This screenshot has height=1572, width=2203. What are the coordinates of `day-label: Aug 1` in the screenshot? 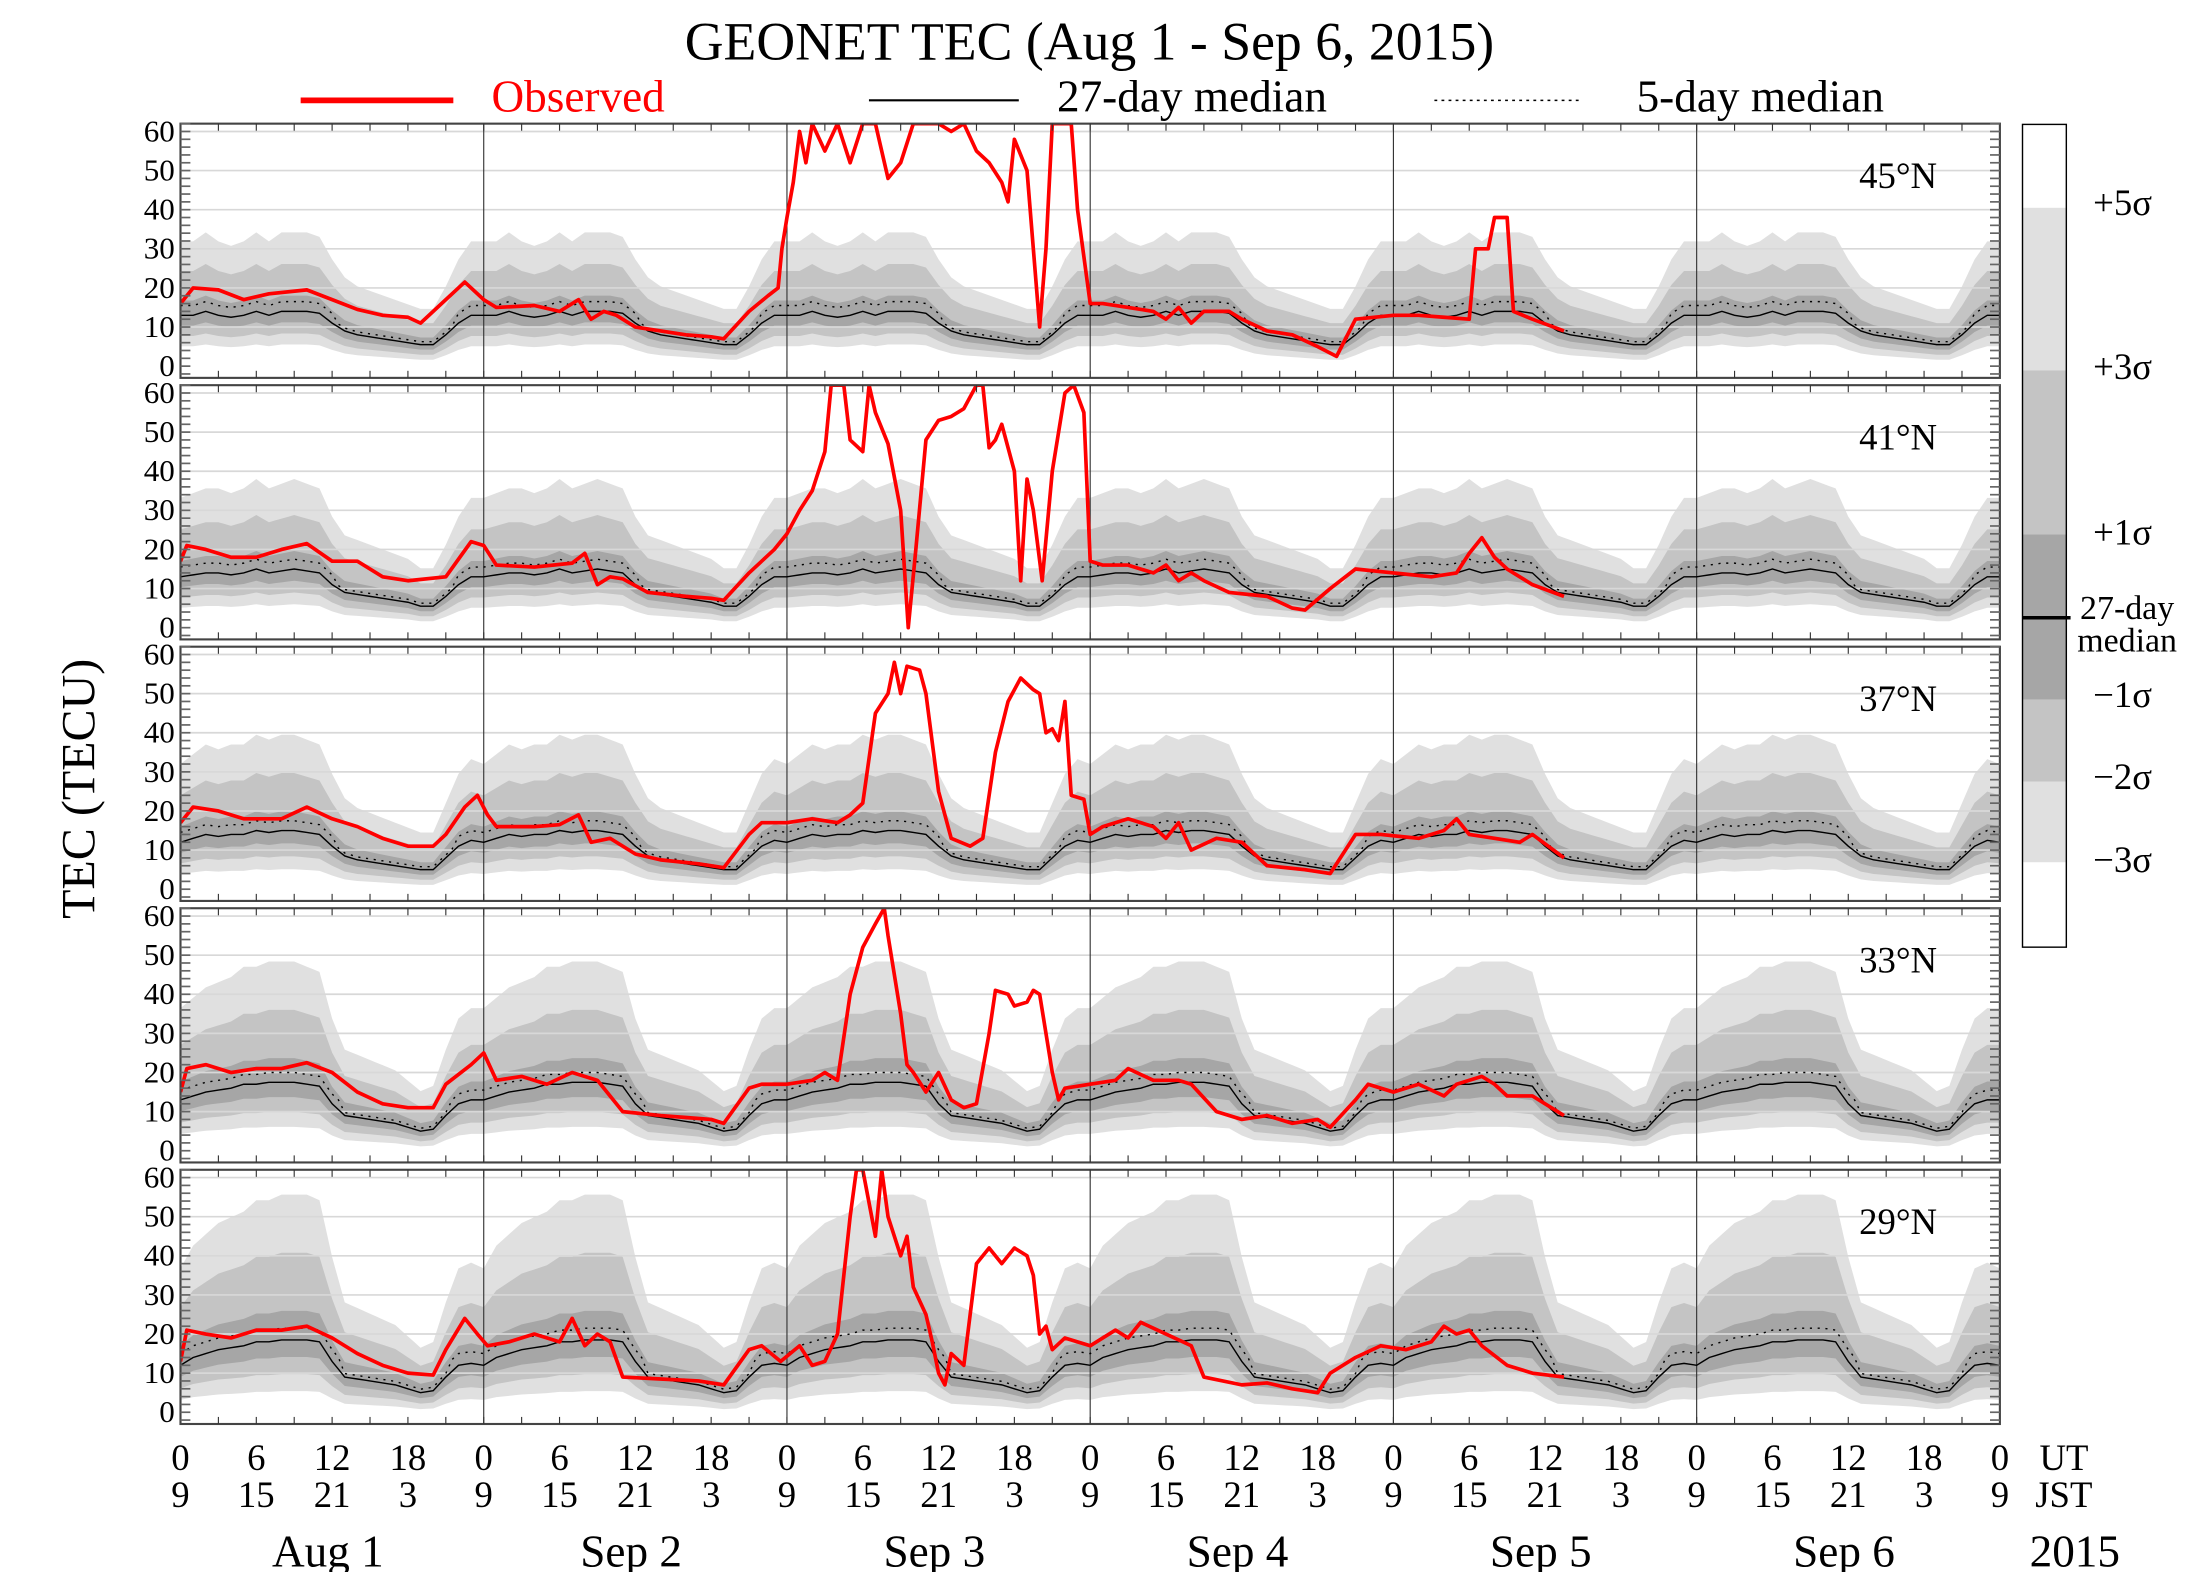 It's located at (328, 1549).